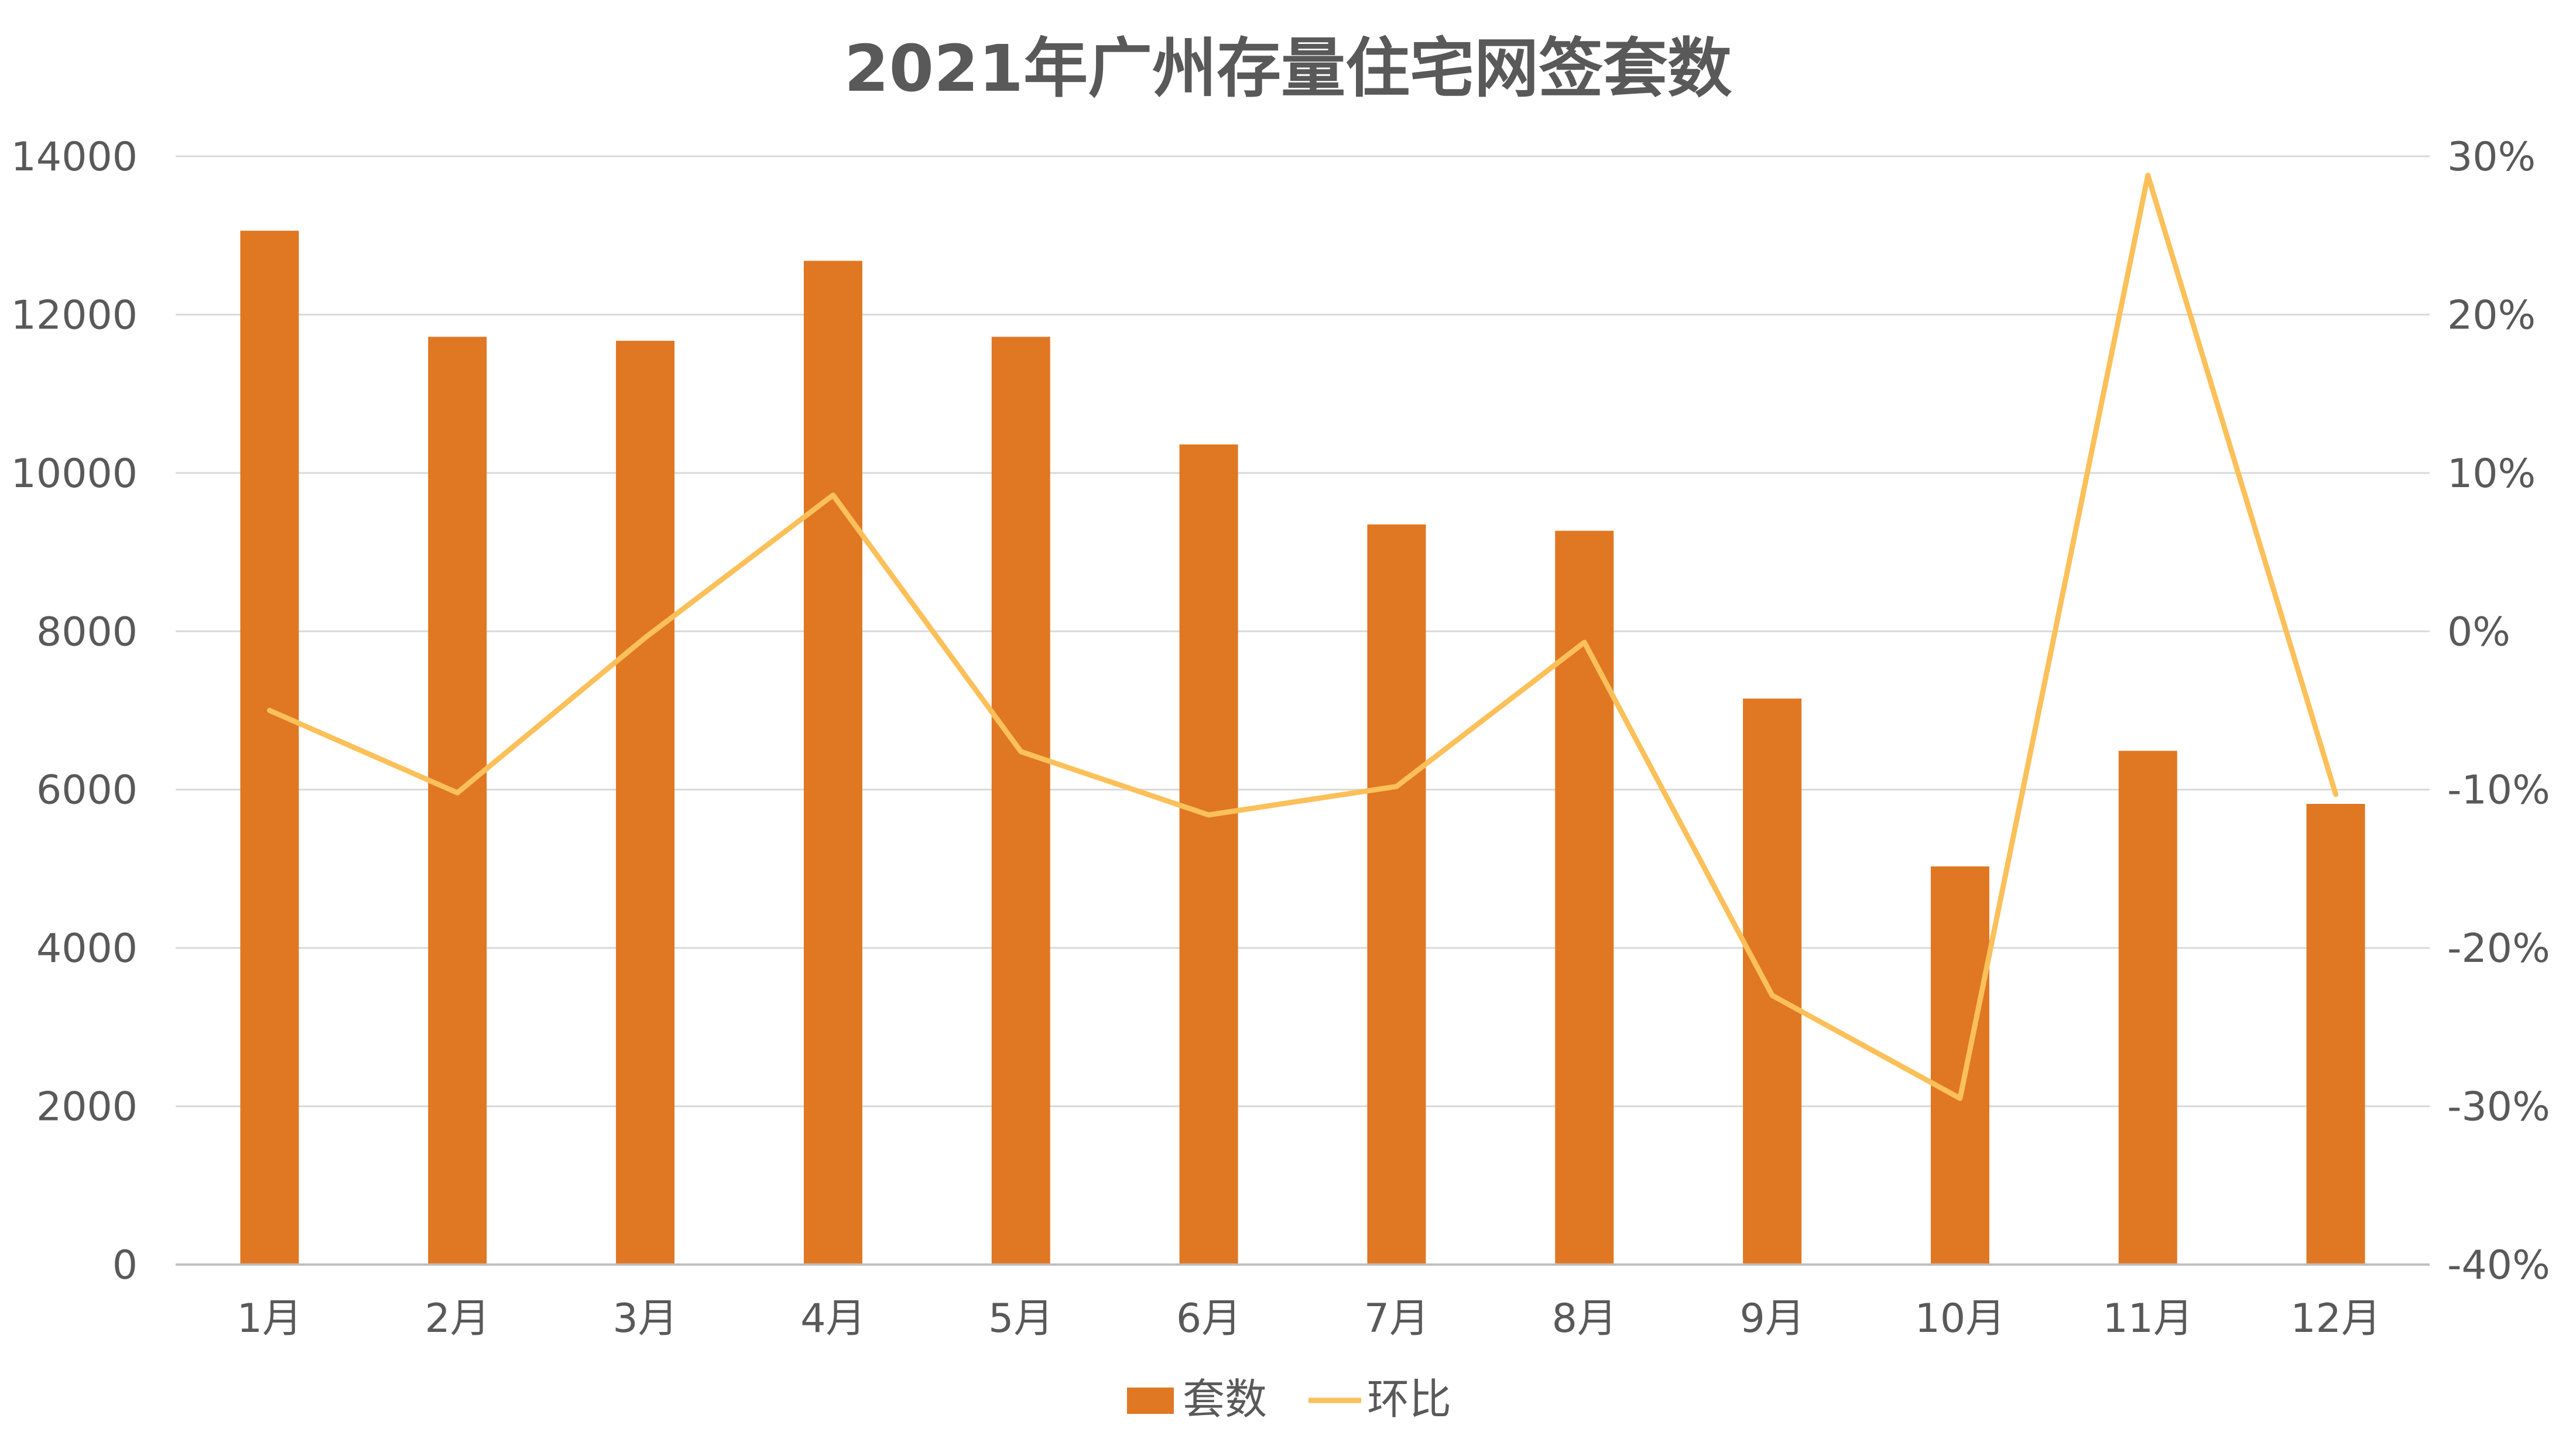 Image resolution: width=2576 pixels, height=1449 pixels. Describe the element at coordinates (87, 1107) in the screenshot. I see `y-left-tick-label: 2000` at that location.